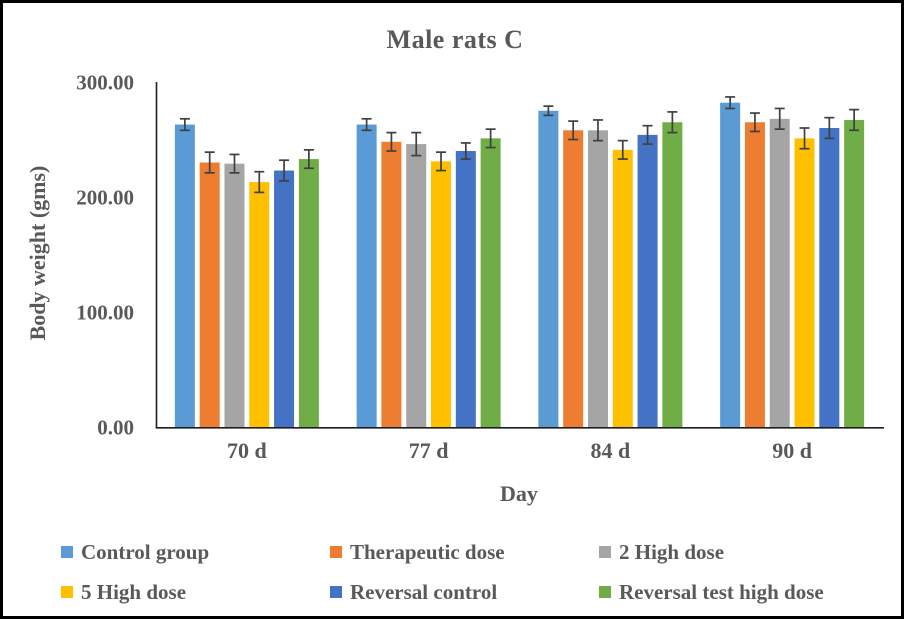 This screenshot has height=619, width=904. Describe the element at coordinates (416, 285) in the screenshot. I see `bar-s2-c1` at that location.